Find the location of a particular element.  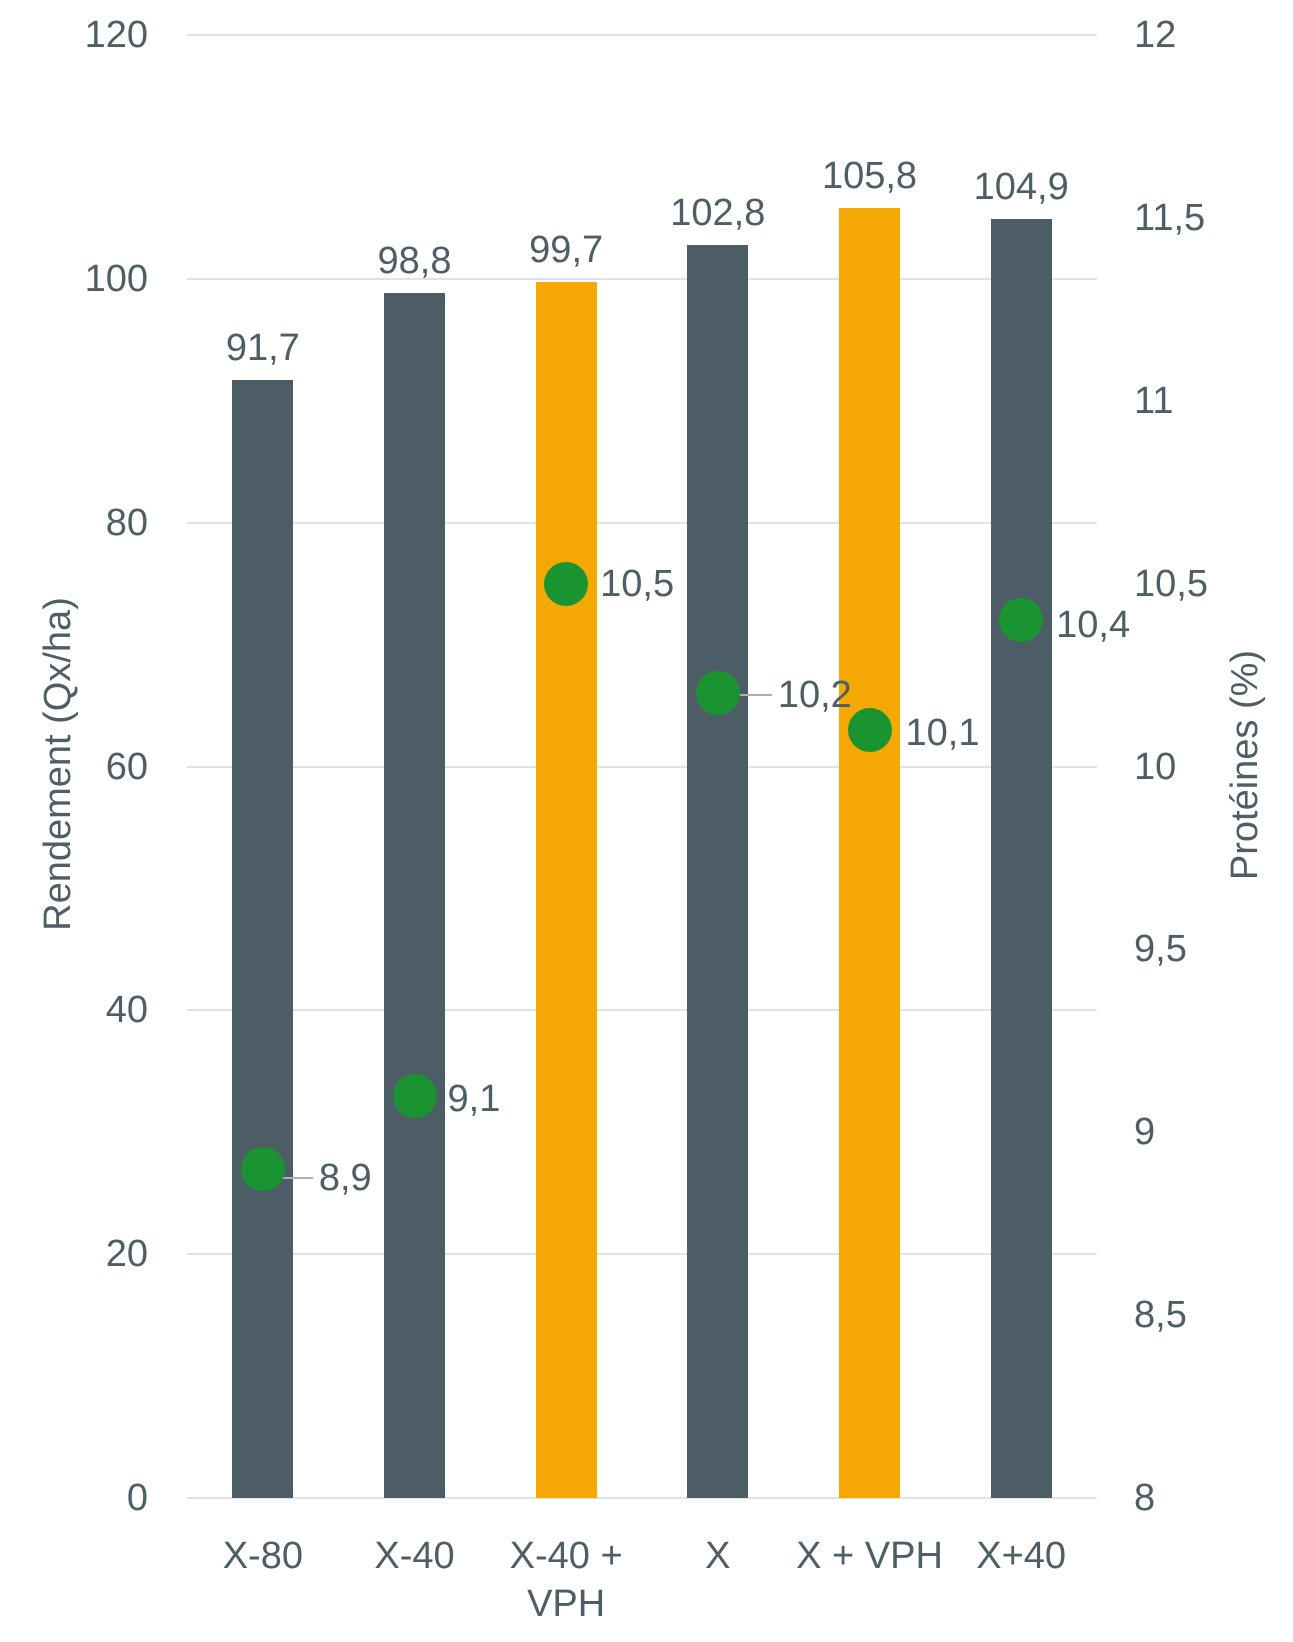

right-axis-tick-label: 8 is located at coordinates (1145, 1498).